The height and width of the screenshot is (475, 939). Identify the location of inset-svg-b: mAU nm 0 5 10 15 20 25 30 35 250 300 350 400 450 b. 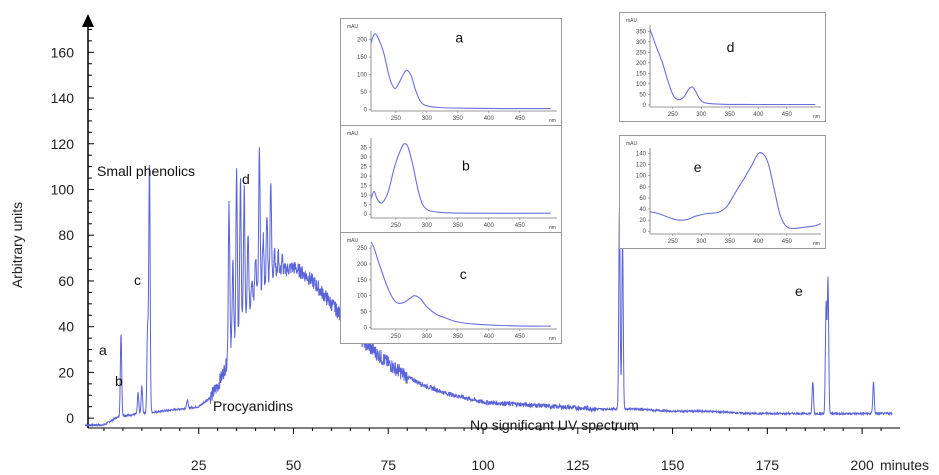
(452, 181).